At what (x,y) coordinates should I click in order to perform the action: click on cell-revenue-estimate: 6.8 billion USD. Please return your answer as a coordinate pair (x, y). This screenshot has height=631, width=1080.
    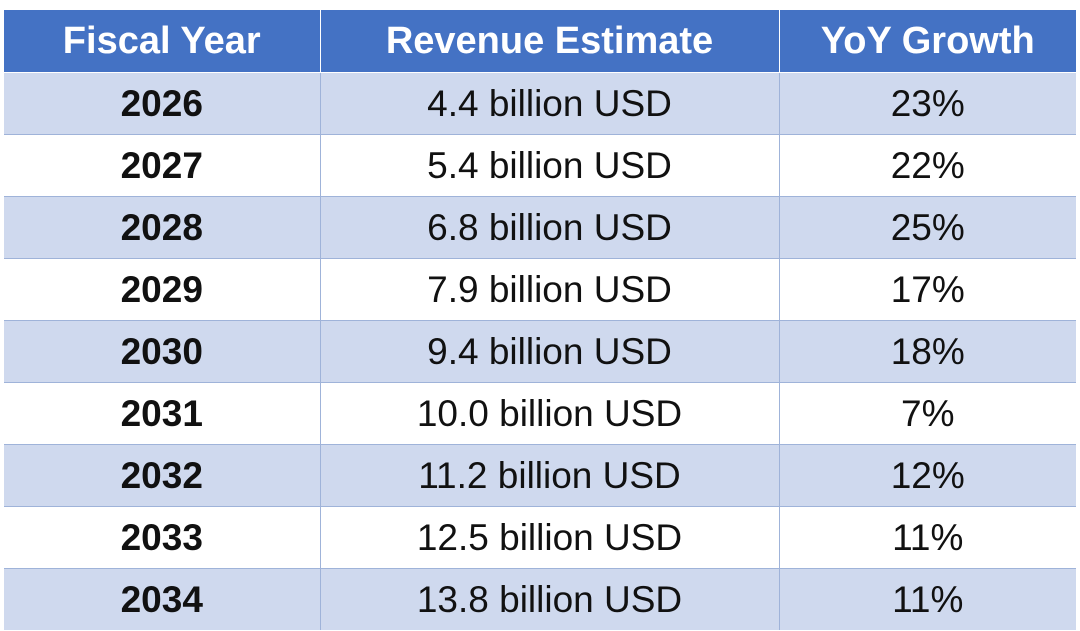
    Looking at the image, I should click on (550, 227).